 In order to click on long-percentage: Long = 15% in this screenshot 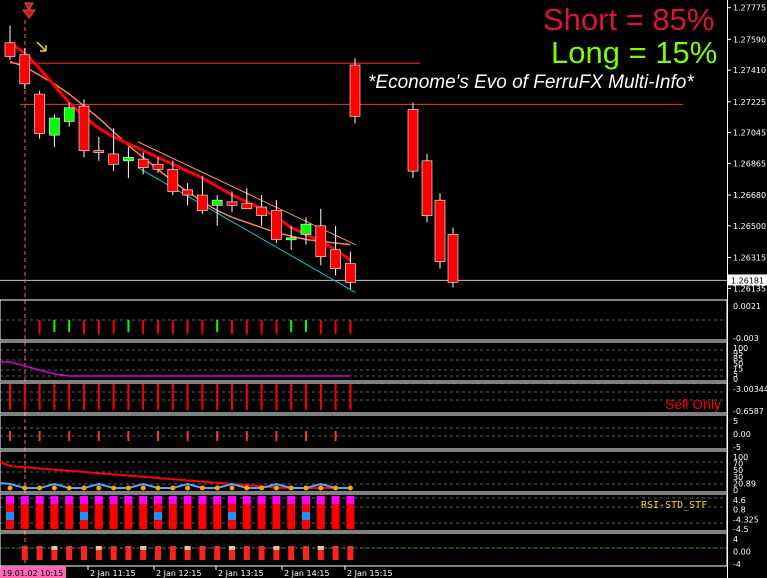, I will do `click(634, 52)`.